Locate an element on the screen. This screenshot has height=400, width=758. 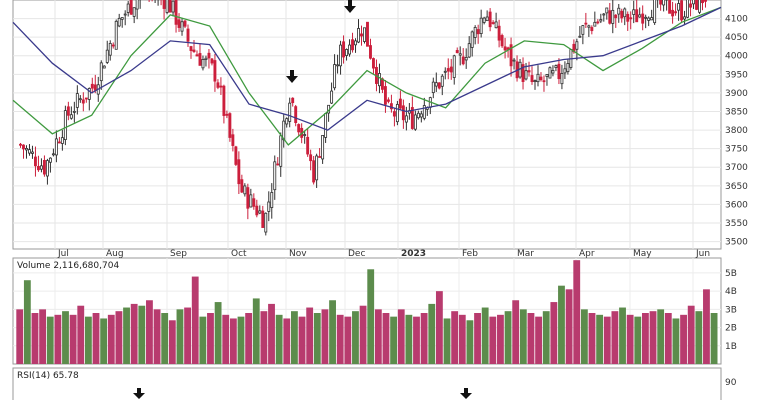
month-label: Jun is located at coordinates (702, 254).